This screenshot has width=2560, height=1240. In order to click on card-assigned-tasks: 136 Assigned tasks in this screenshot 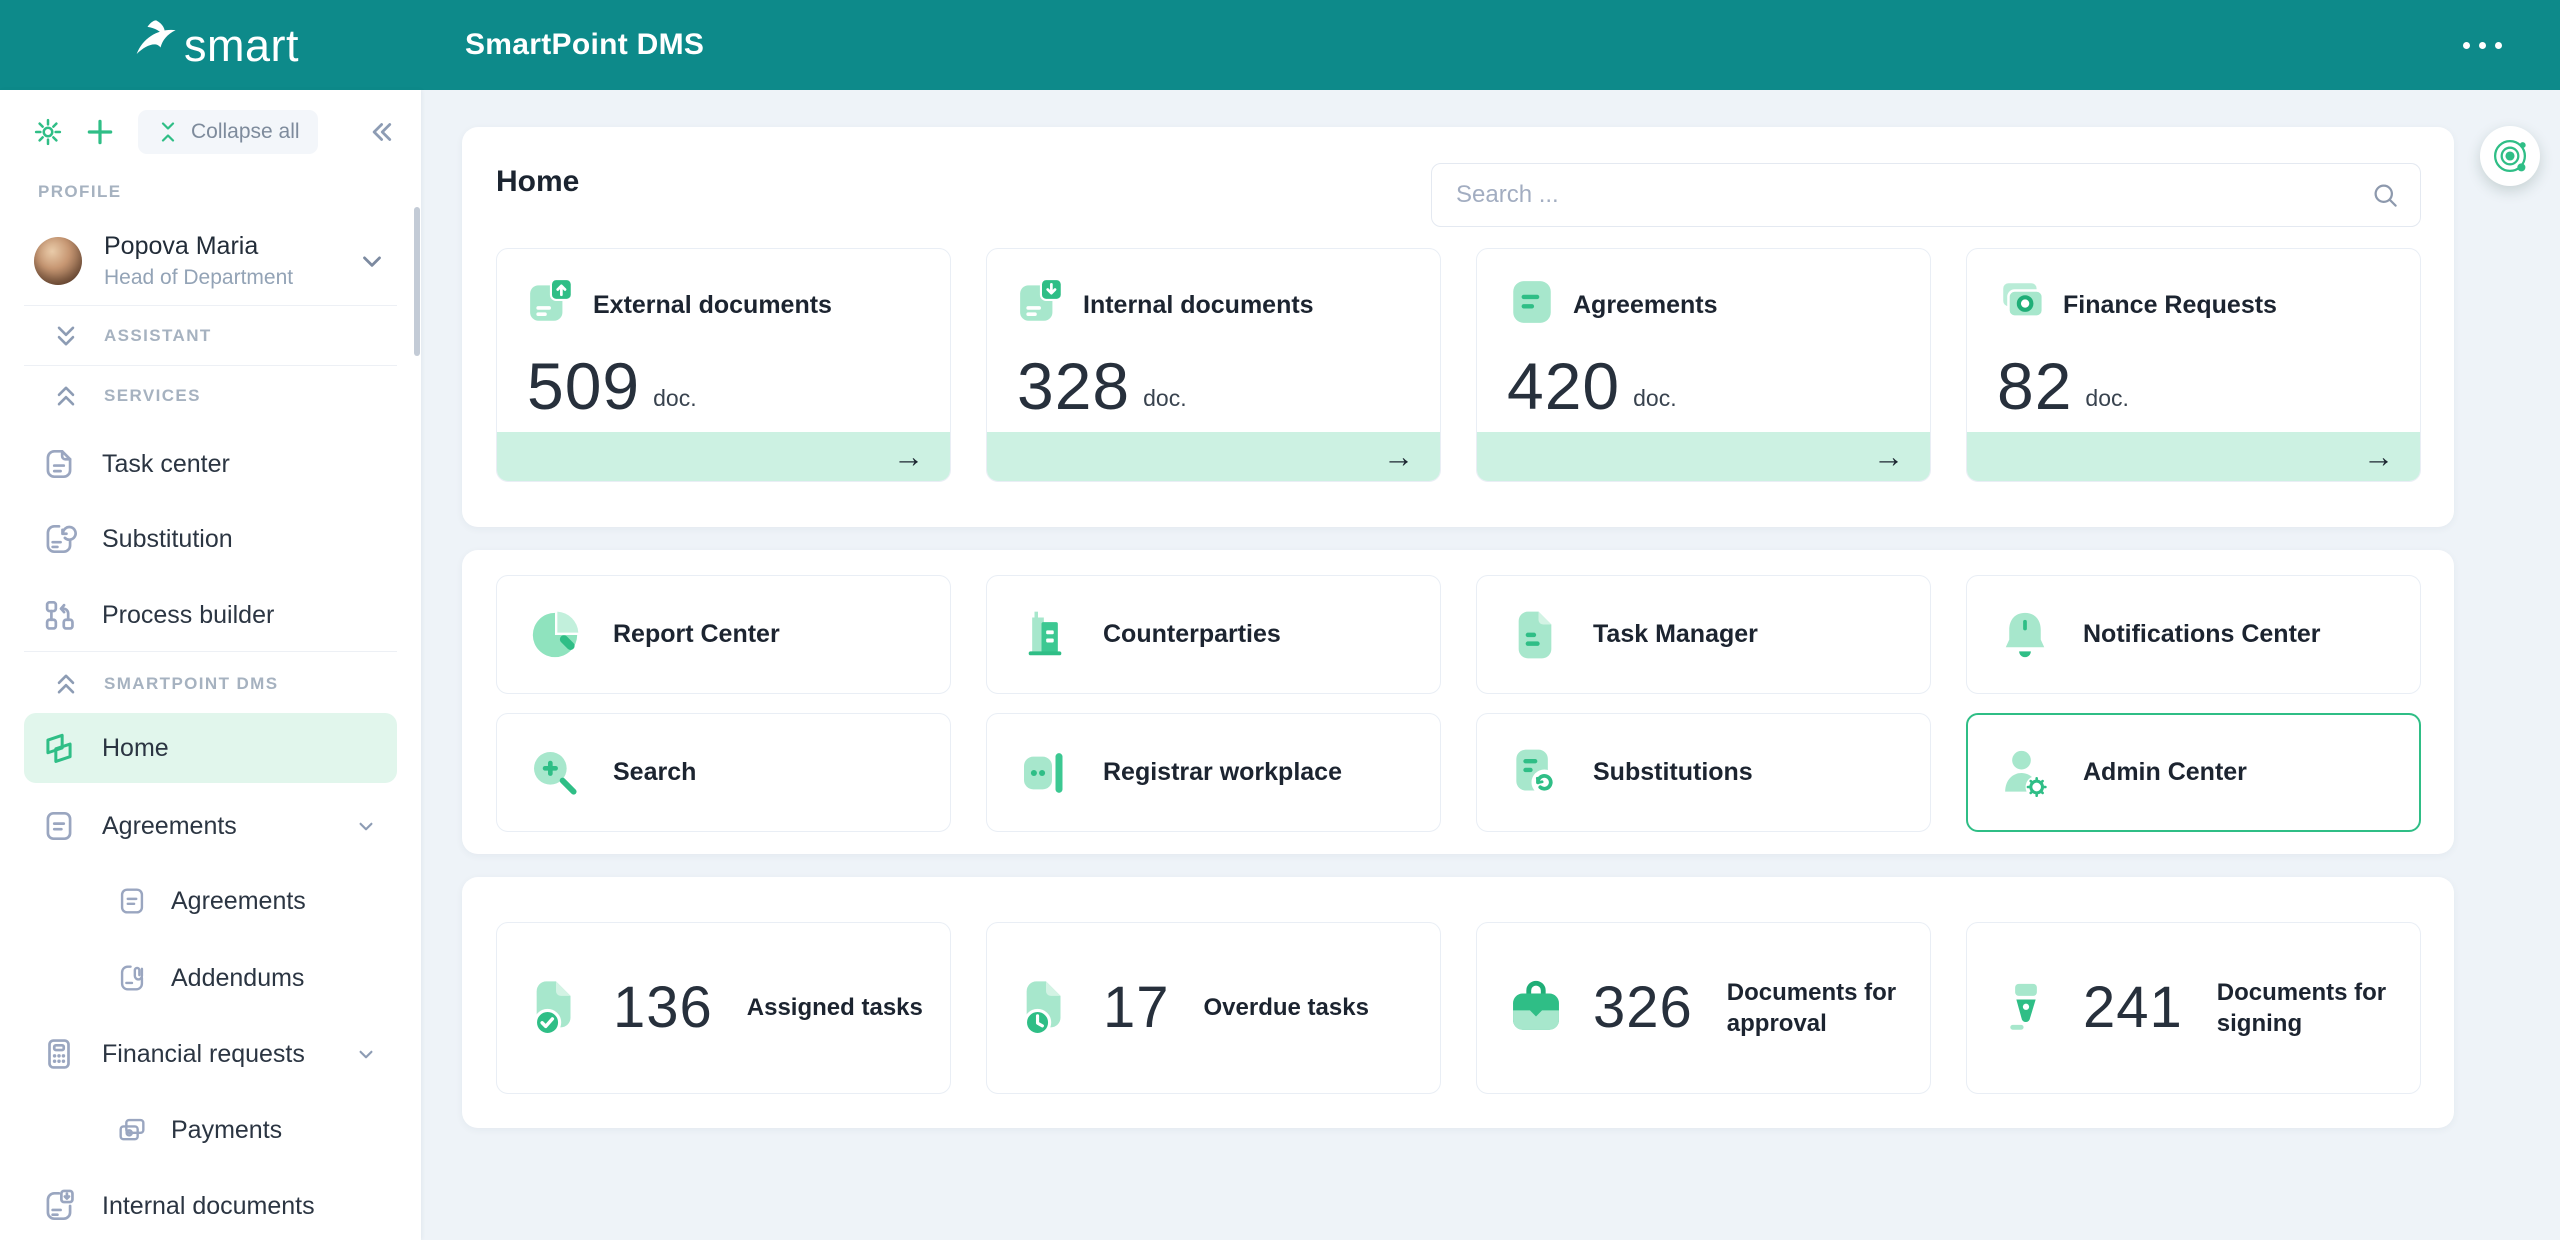, I will do `click(723, 1008)`.